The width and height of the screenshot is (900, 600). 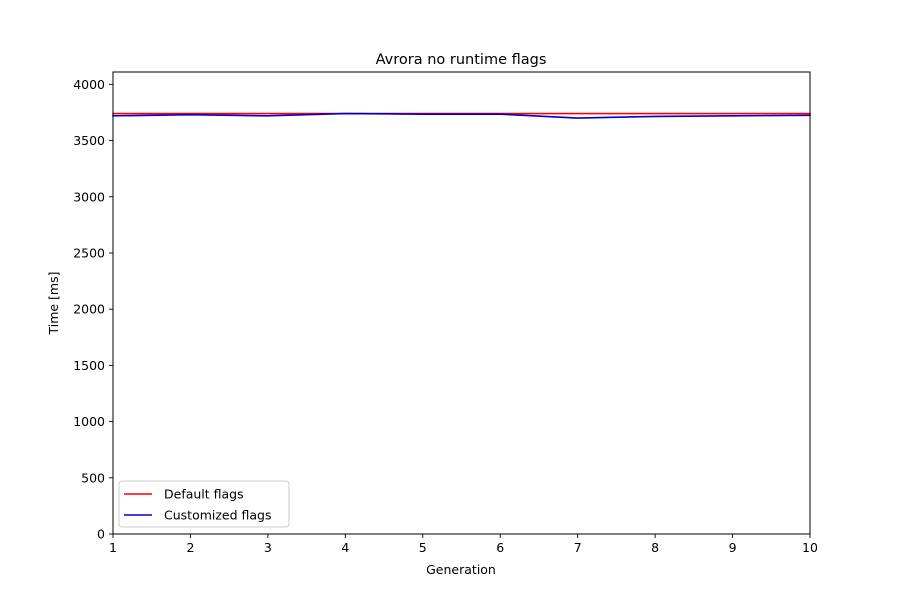 I want to click on legend: Default flags Customized flags, so click(x=204, y=504).